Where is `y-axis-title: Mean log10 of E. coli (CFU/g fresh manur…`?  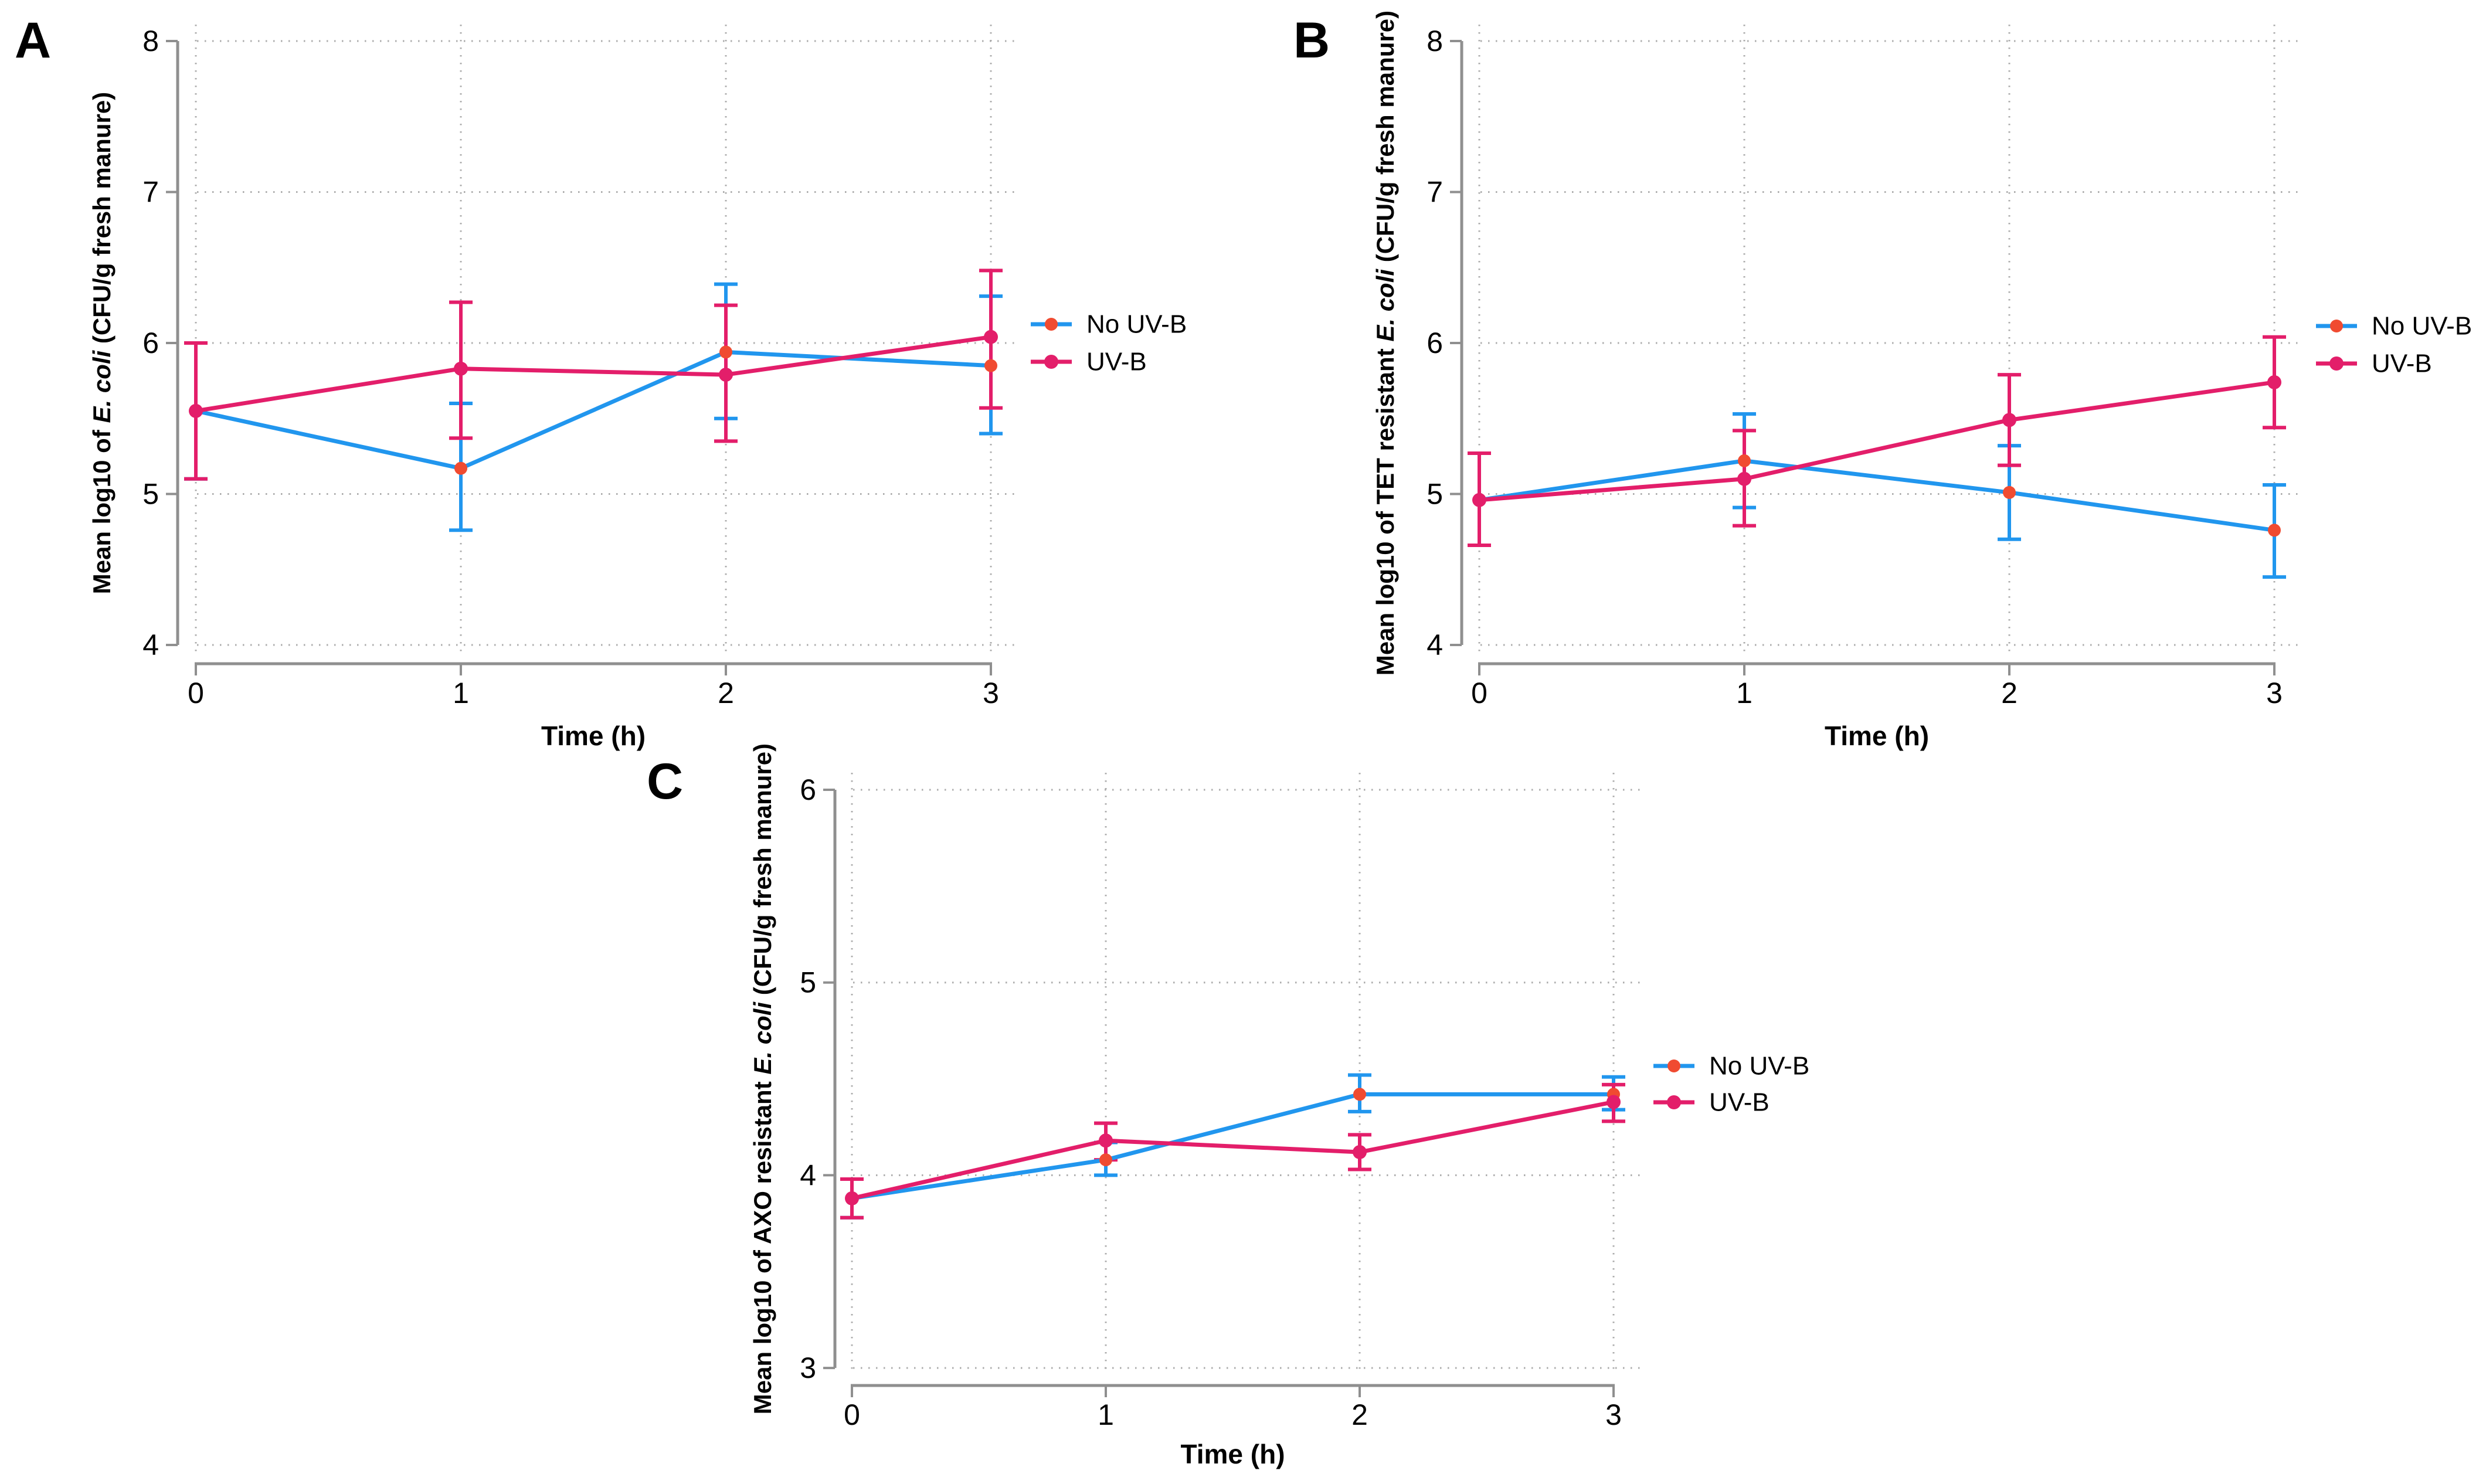 y-axis-title: Mean log10 of E. coli (CFU/g fresh manur… is located at coordinates (102, 343).